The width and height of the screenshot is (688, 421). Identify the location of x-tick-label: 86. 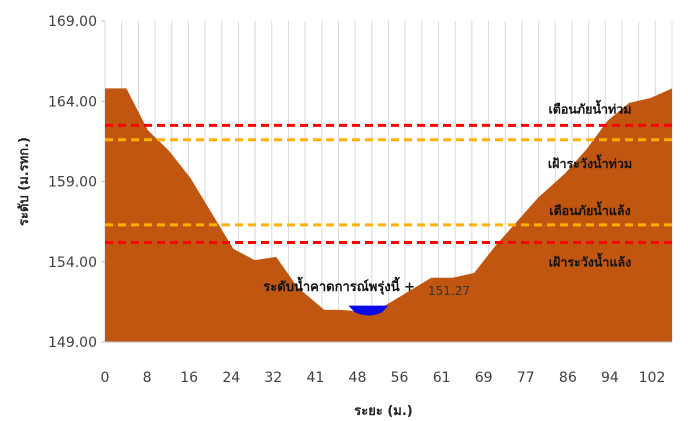
(568, 378).